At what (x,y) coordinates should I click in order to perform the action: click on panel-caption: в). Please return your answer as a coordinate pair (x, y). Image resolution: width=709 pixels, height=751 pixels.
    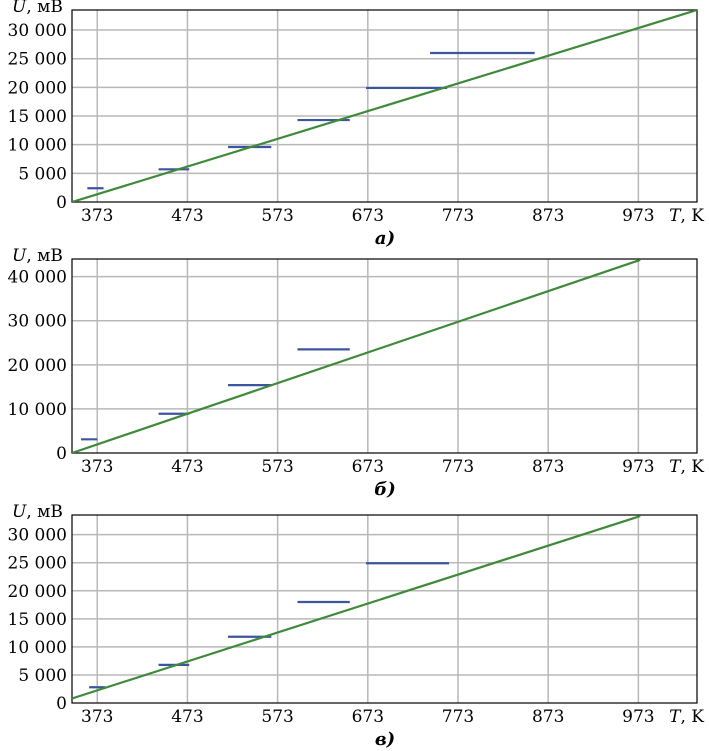
    Looking at the image, I should click on (385, 739).